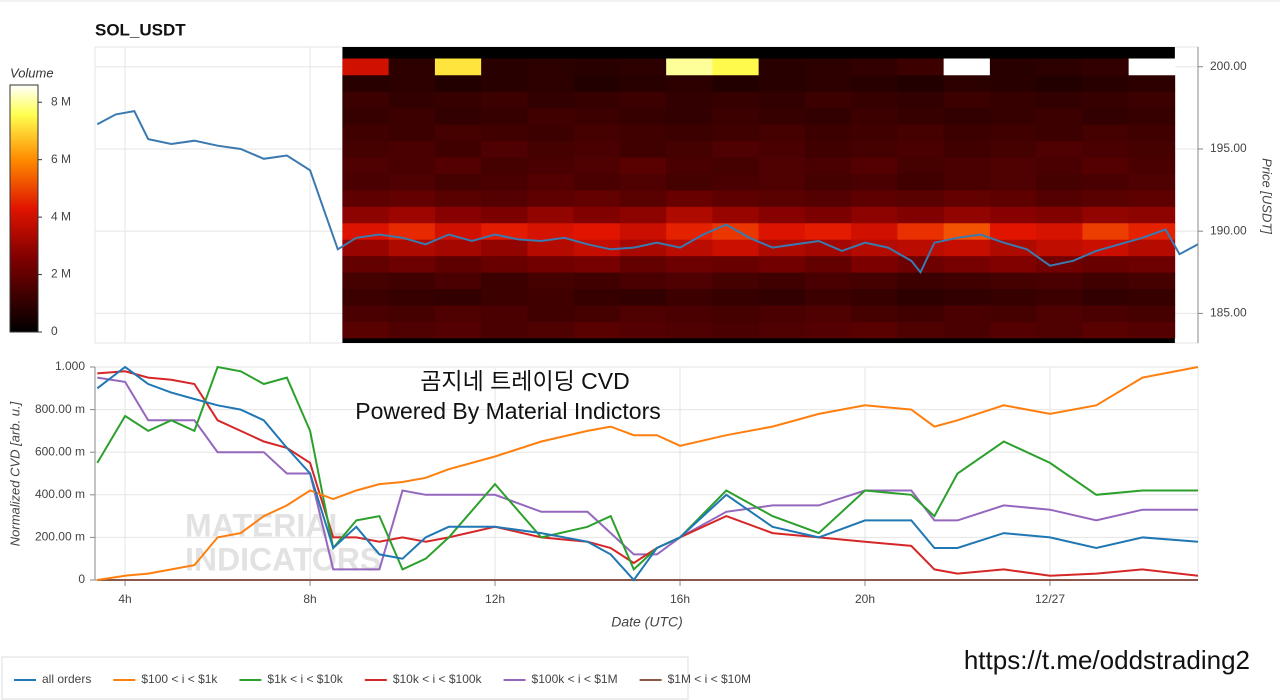 The height and width of the screenshot is (700, 1280). Describe the element at coordinates (140, 29) in the screenshot. I see `chart-title: SOL_USDT` at that location.